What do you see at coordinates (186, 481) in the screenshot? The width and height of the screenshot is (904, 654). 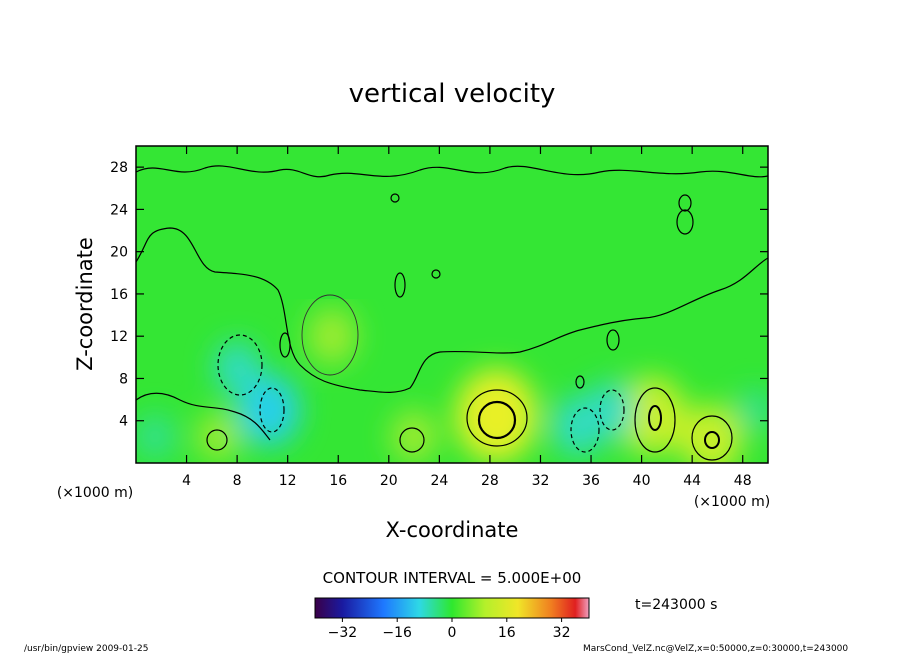 I see `x-tick-label-4: 4` at bounding box center [186, 481].